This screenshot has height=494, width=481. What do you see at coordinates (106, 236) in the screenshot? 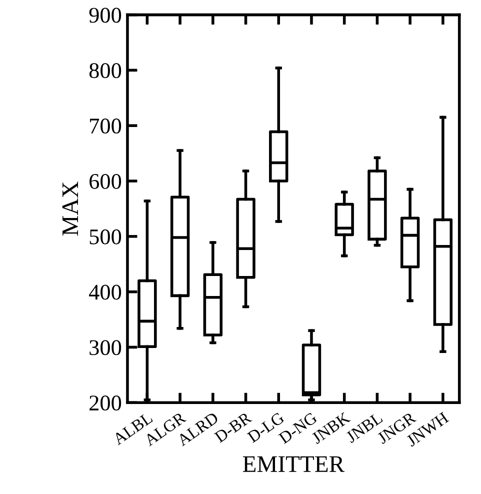
I see `y-tick-label: 500` at bounding box center [106, 236].